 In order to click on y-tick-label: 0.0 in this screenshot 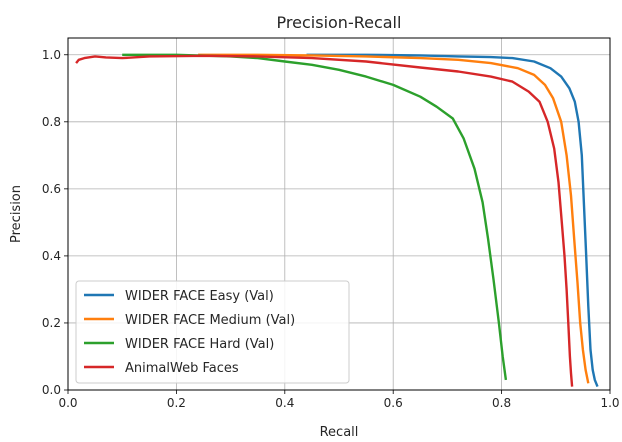, I will do `click(51, 390)`.